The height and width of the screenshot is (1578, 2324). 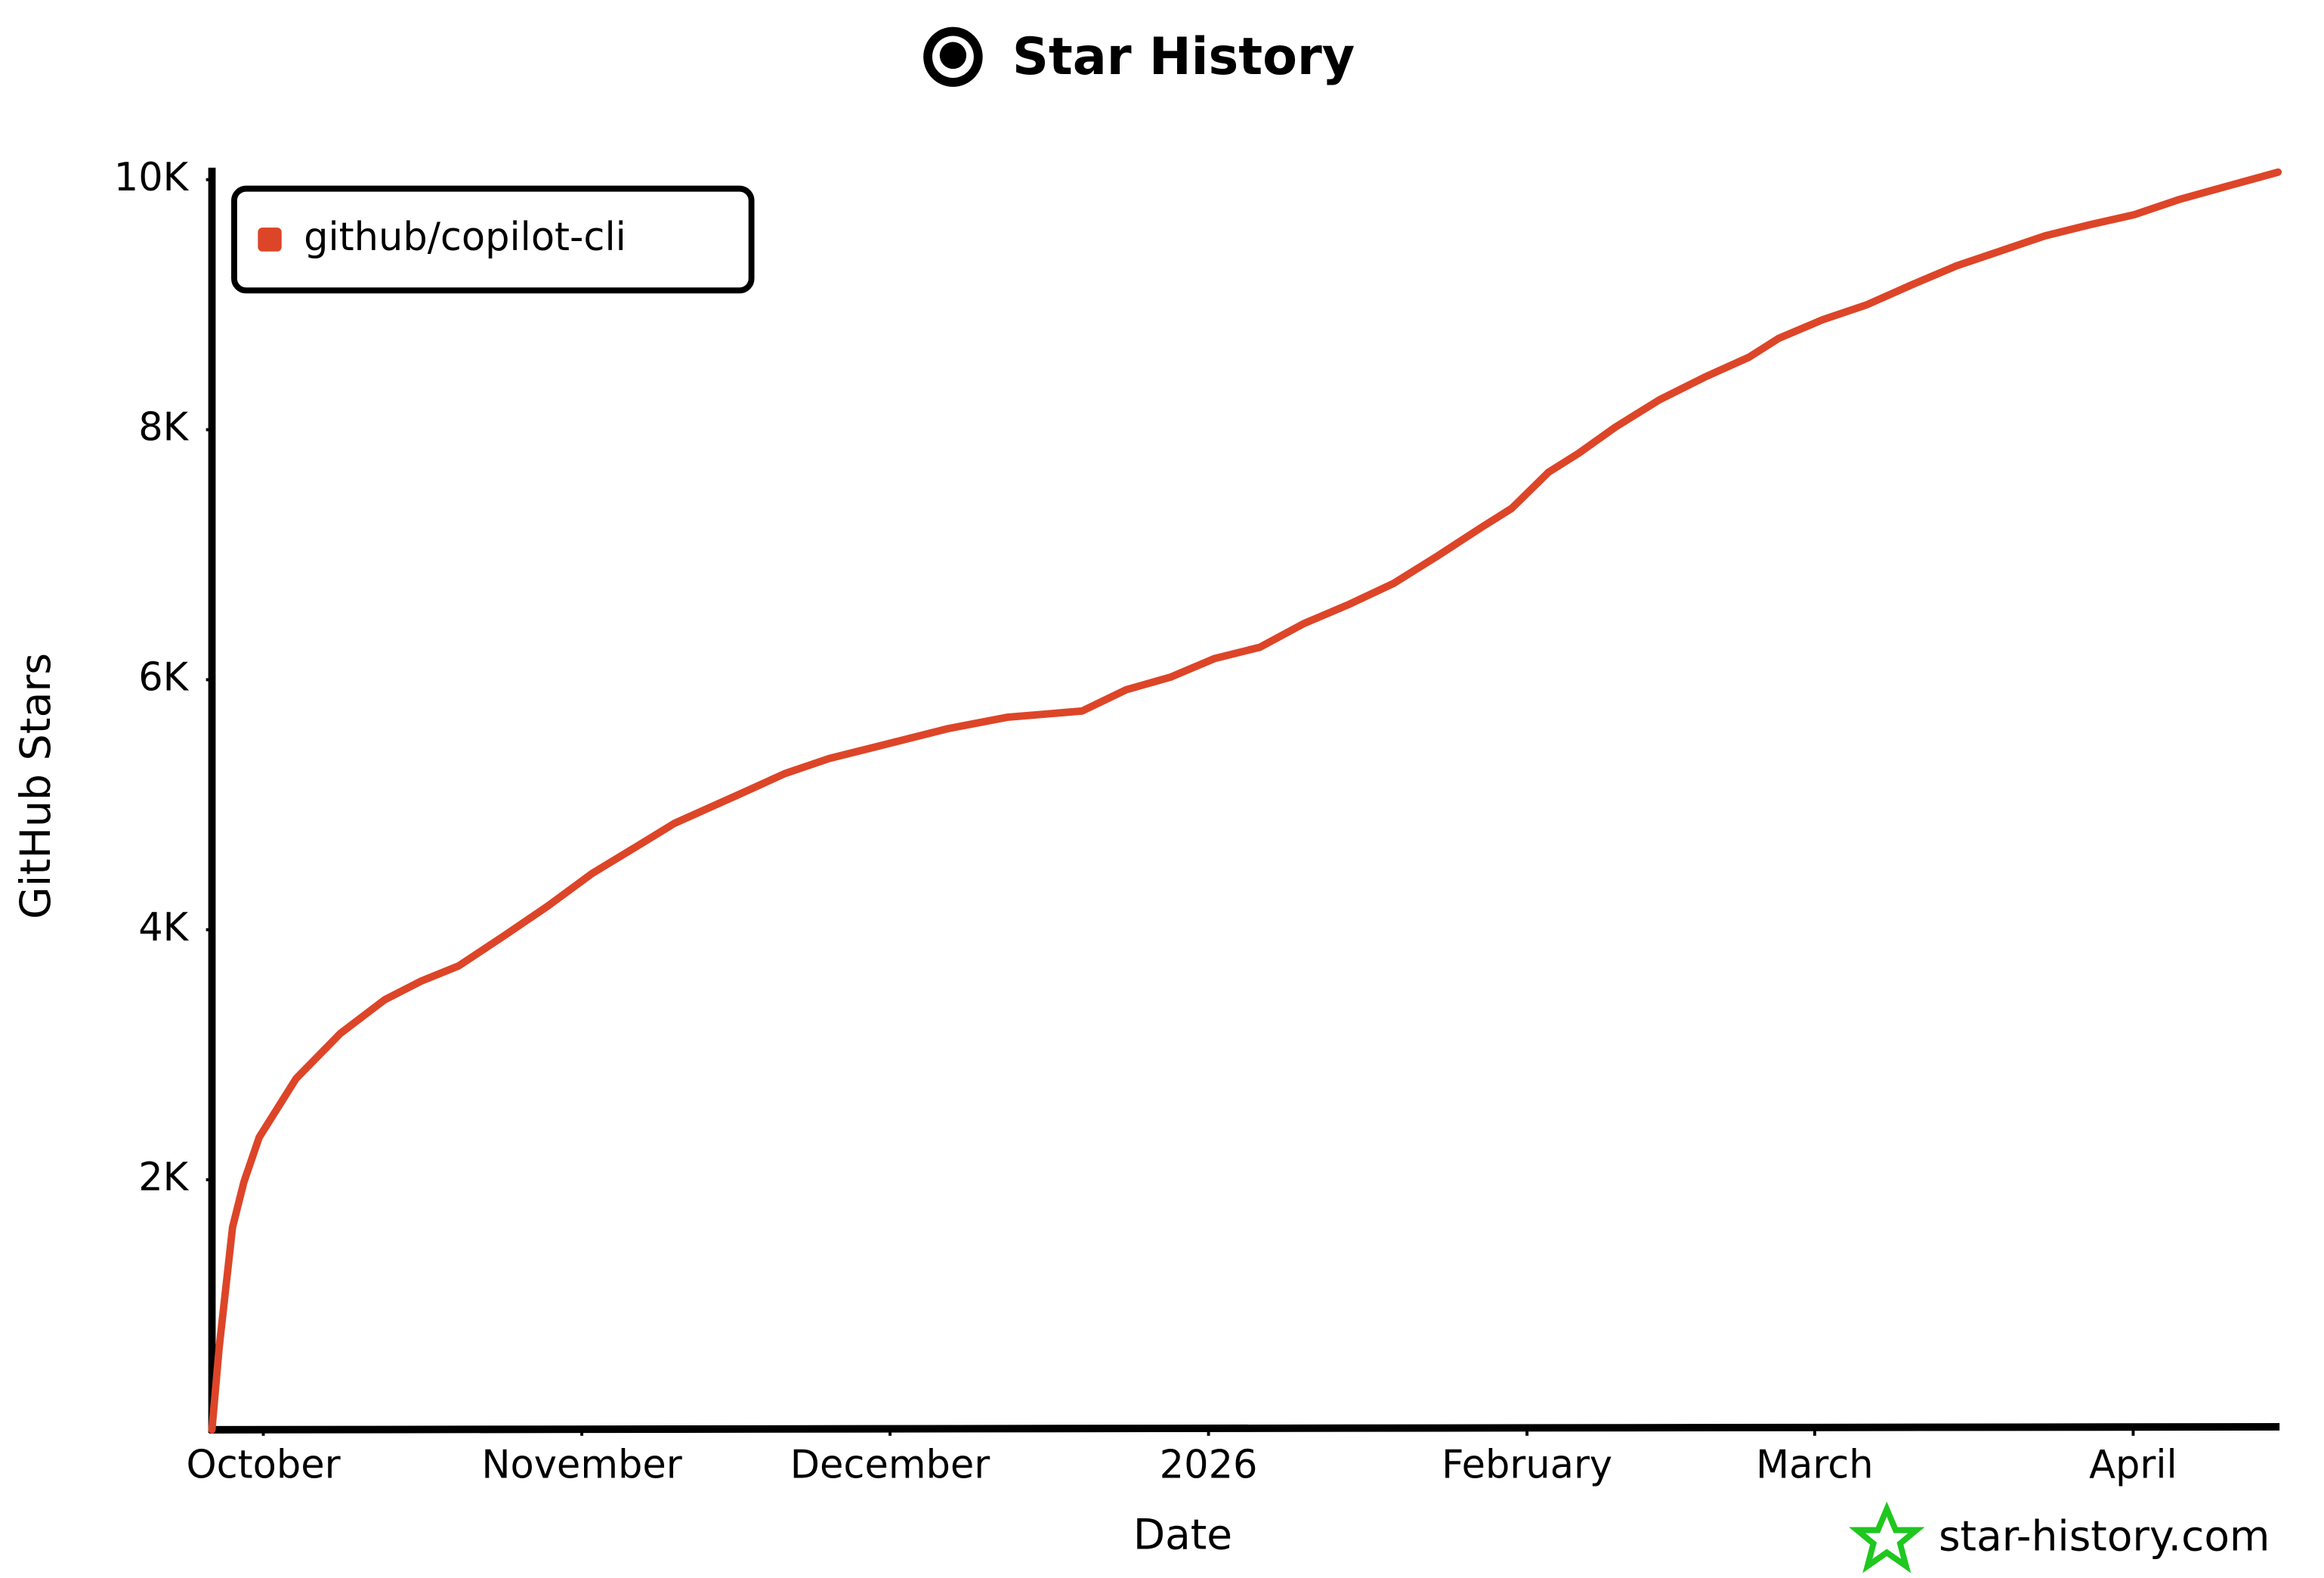 I want to click on github-icon, so click(x=953, y=57).